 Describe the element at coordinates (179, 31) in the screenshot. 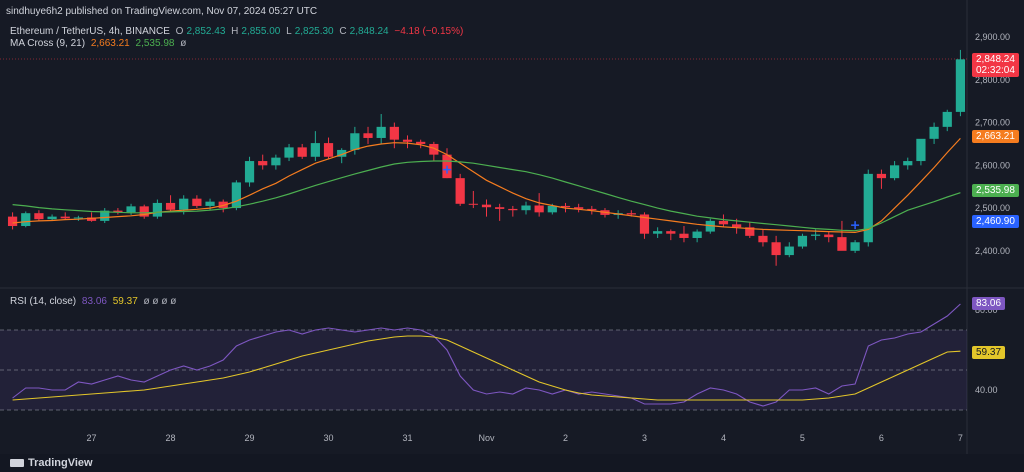

I see `open-label: O` at that location.